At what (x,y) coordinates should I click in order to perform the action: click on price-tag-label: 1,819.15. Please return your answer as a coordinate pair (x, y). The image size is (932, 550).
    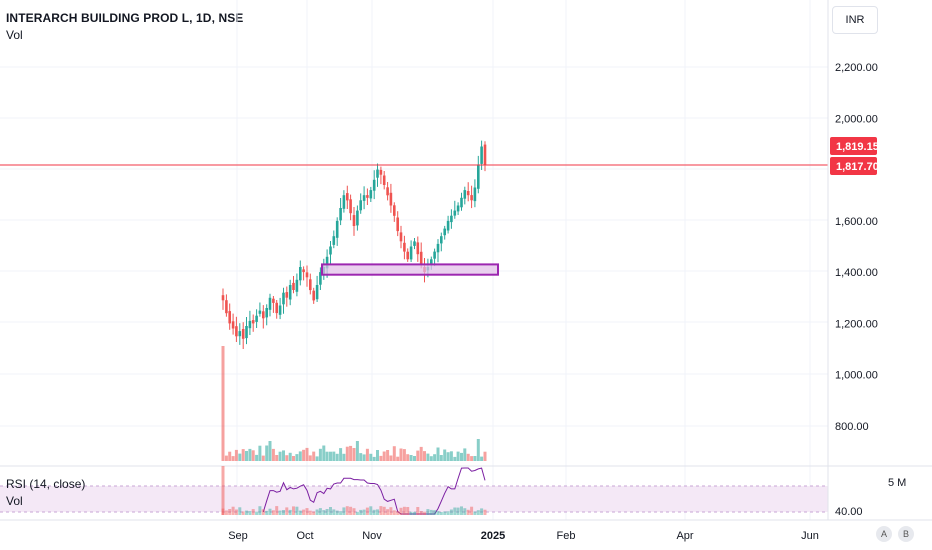
    Looking at the image, I should click on (857, 147).